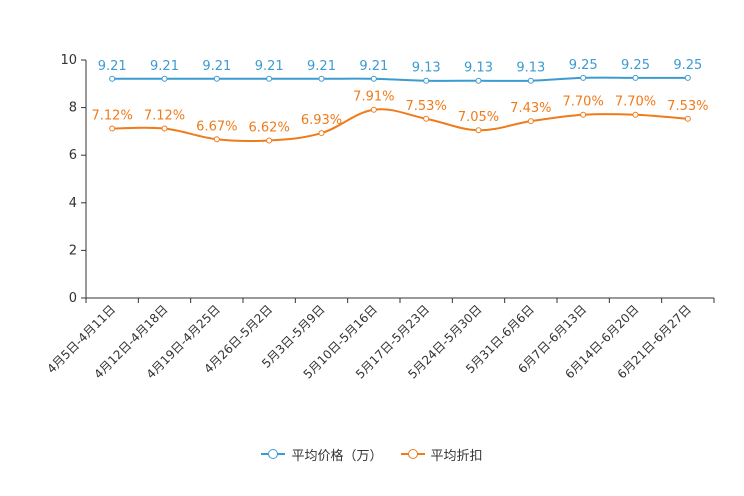 This screenshot has height=496, width=744. Describe the element at coordinates (73, 155) in the screenshot. I see `y-tick-label: 6` at that location.